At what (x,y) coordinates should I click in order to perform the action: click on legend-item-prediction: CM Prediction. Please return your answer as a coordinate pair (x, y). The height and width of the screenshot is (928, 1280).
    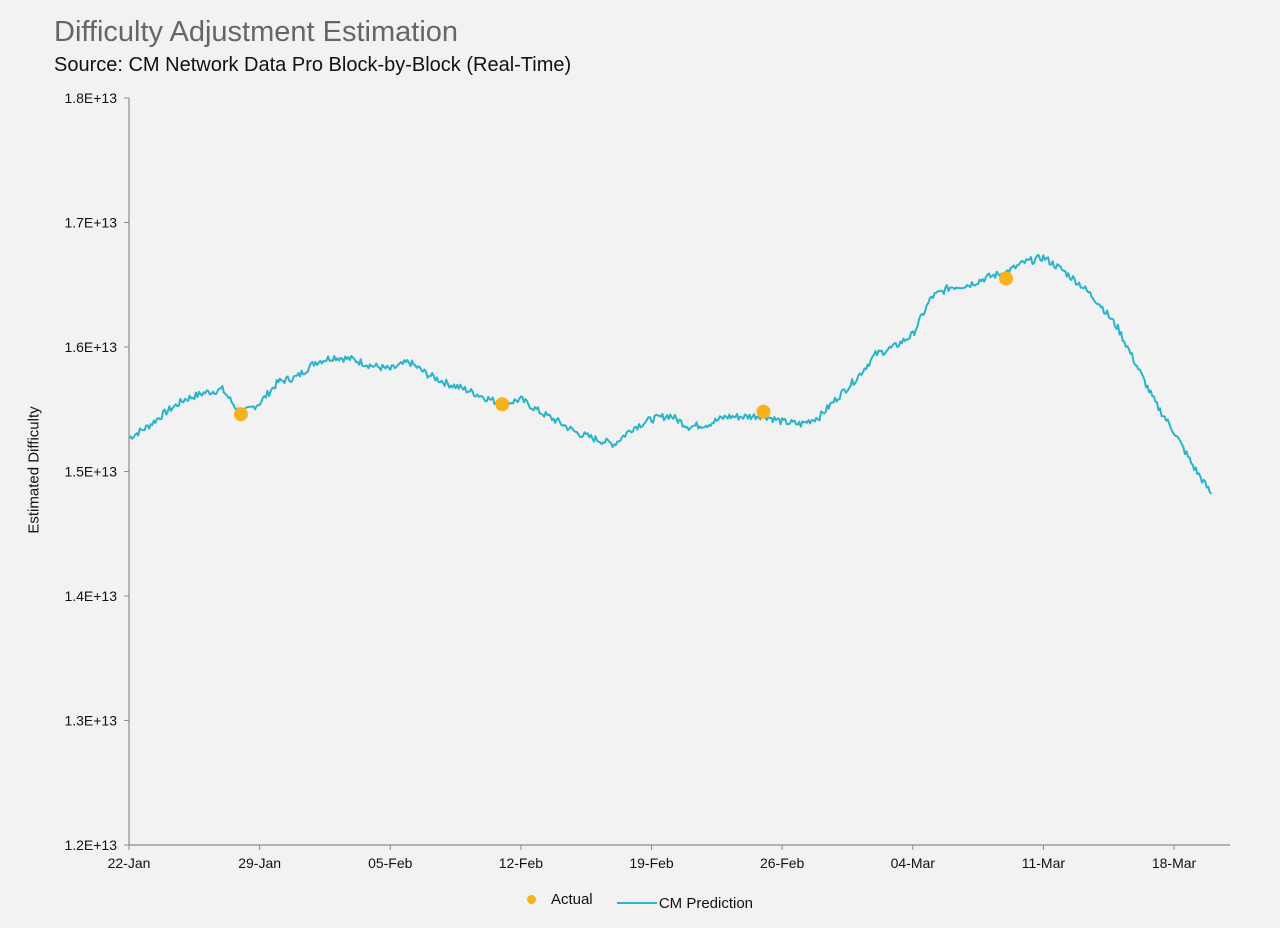
    Looking at the image, I should click on (685, 903).